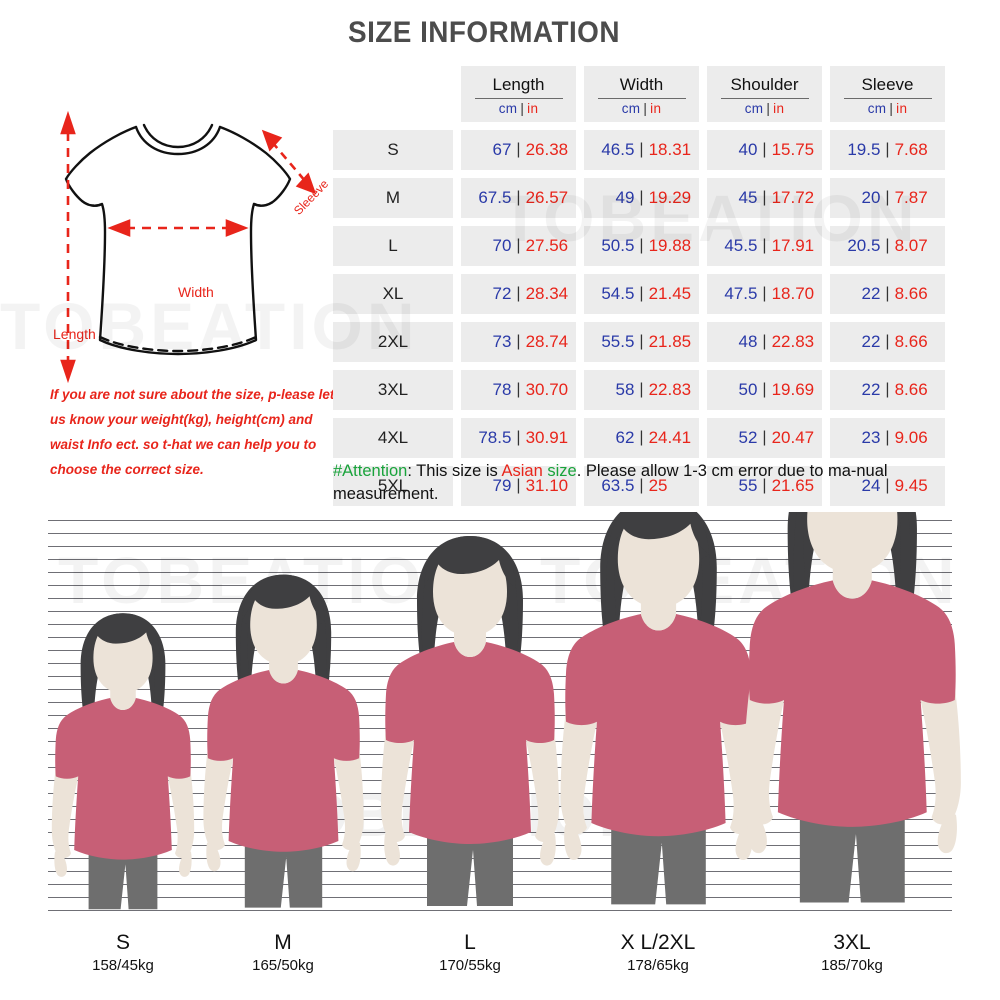 This screenshot has height=1000, width=1000. What do you see at coordinates (641, 294) in the screenshot?
I see `measure-cell: 54.5 | 21.45` at bounding box center [641, 294].